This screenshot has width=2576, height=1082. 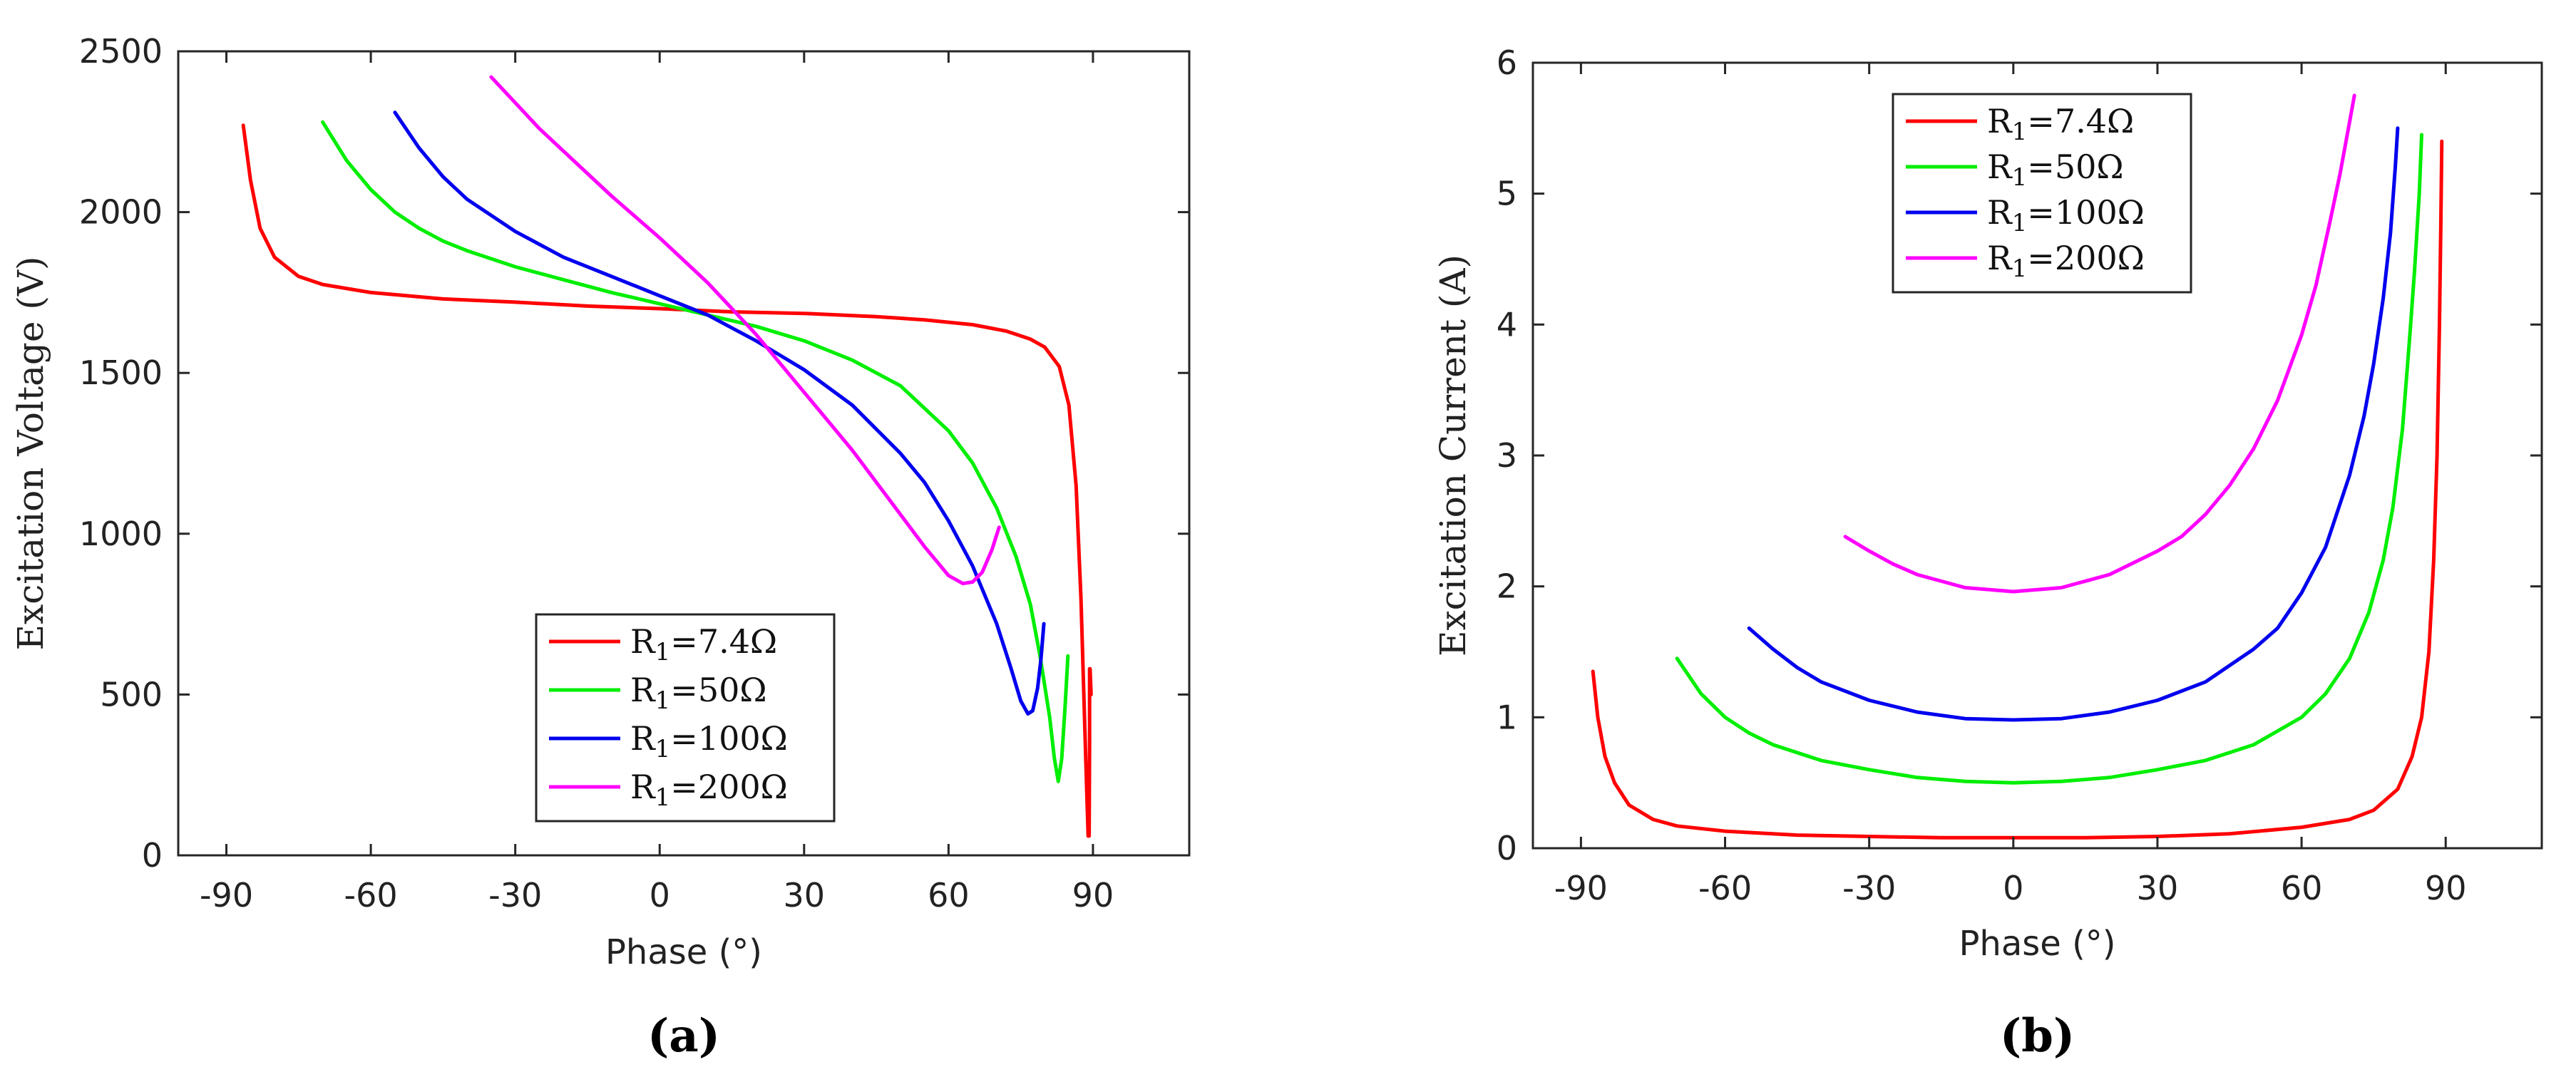 I want to click on y-axis-label: Excitation Voltage (V), so click(x=30, y=453).